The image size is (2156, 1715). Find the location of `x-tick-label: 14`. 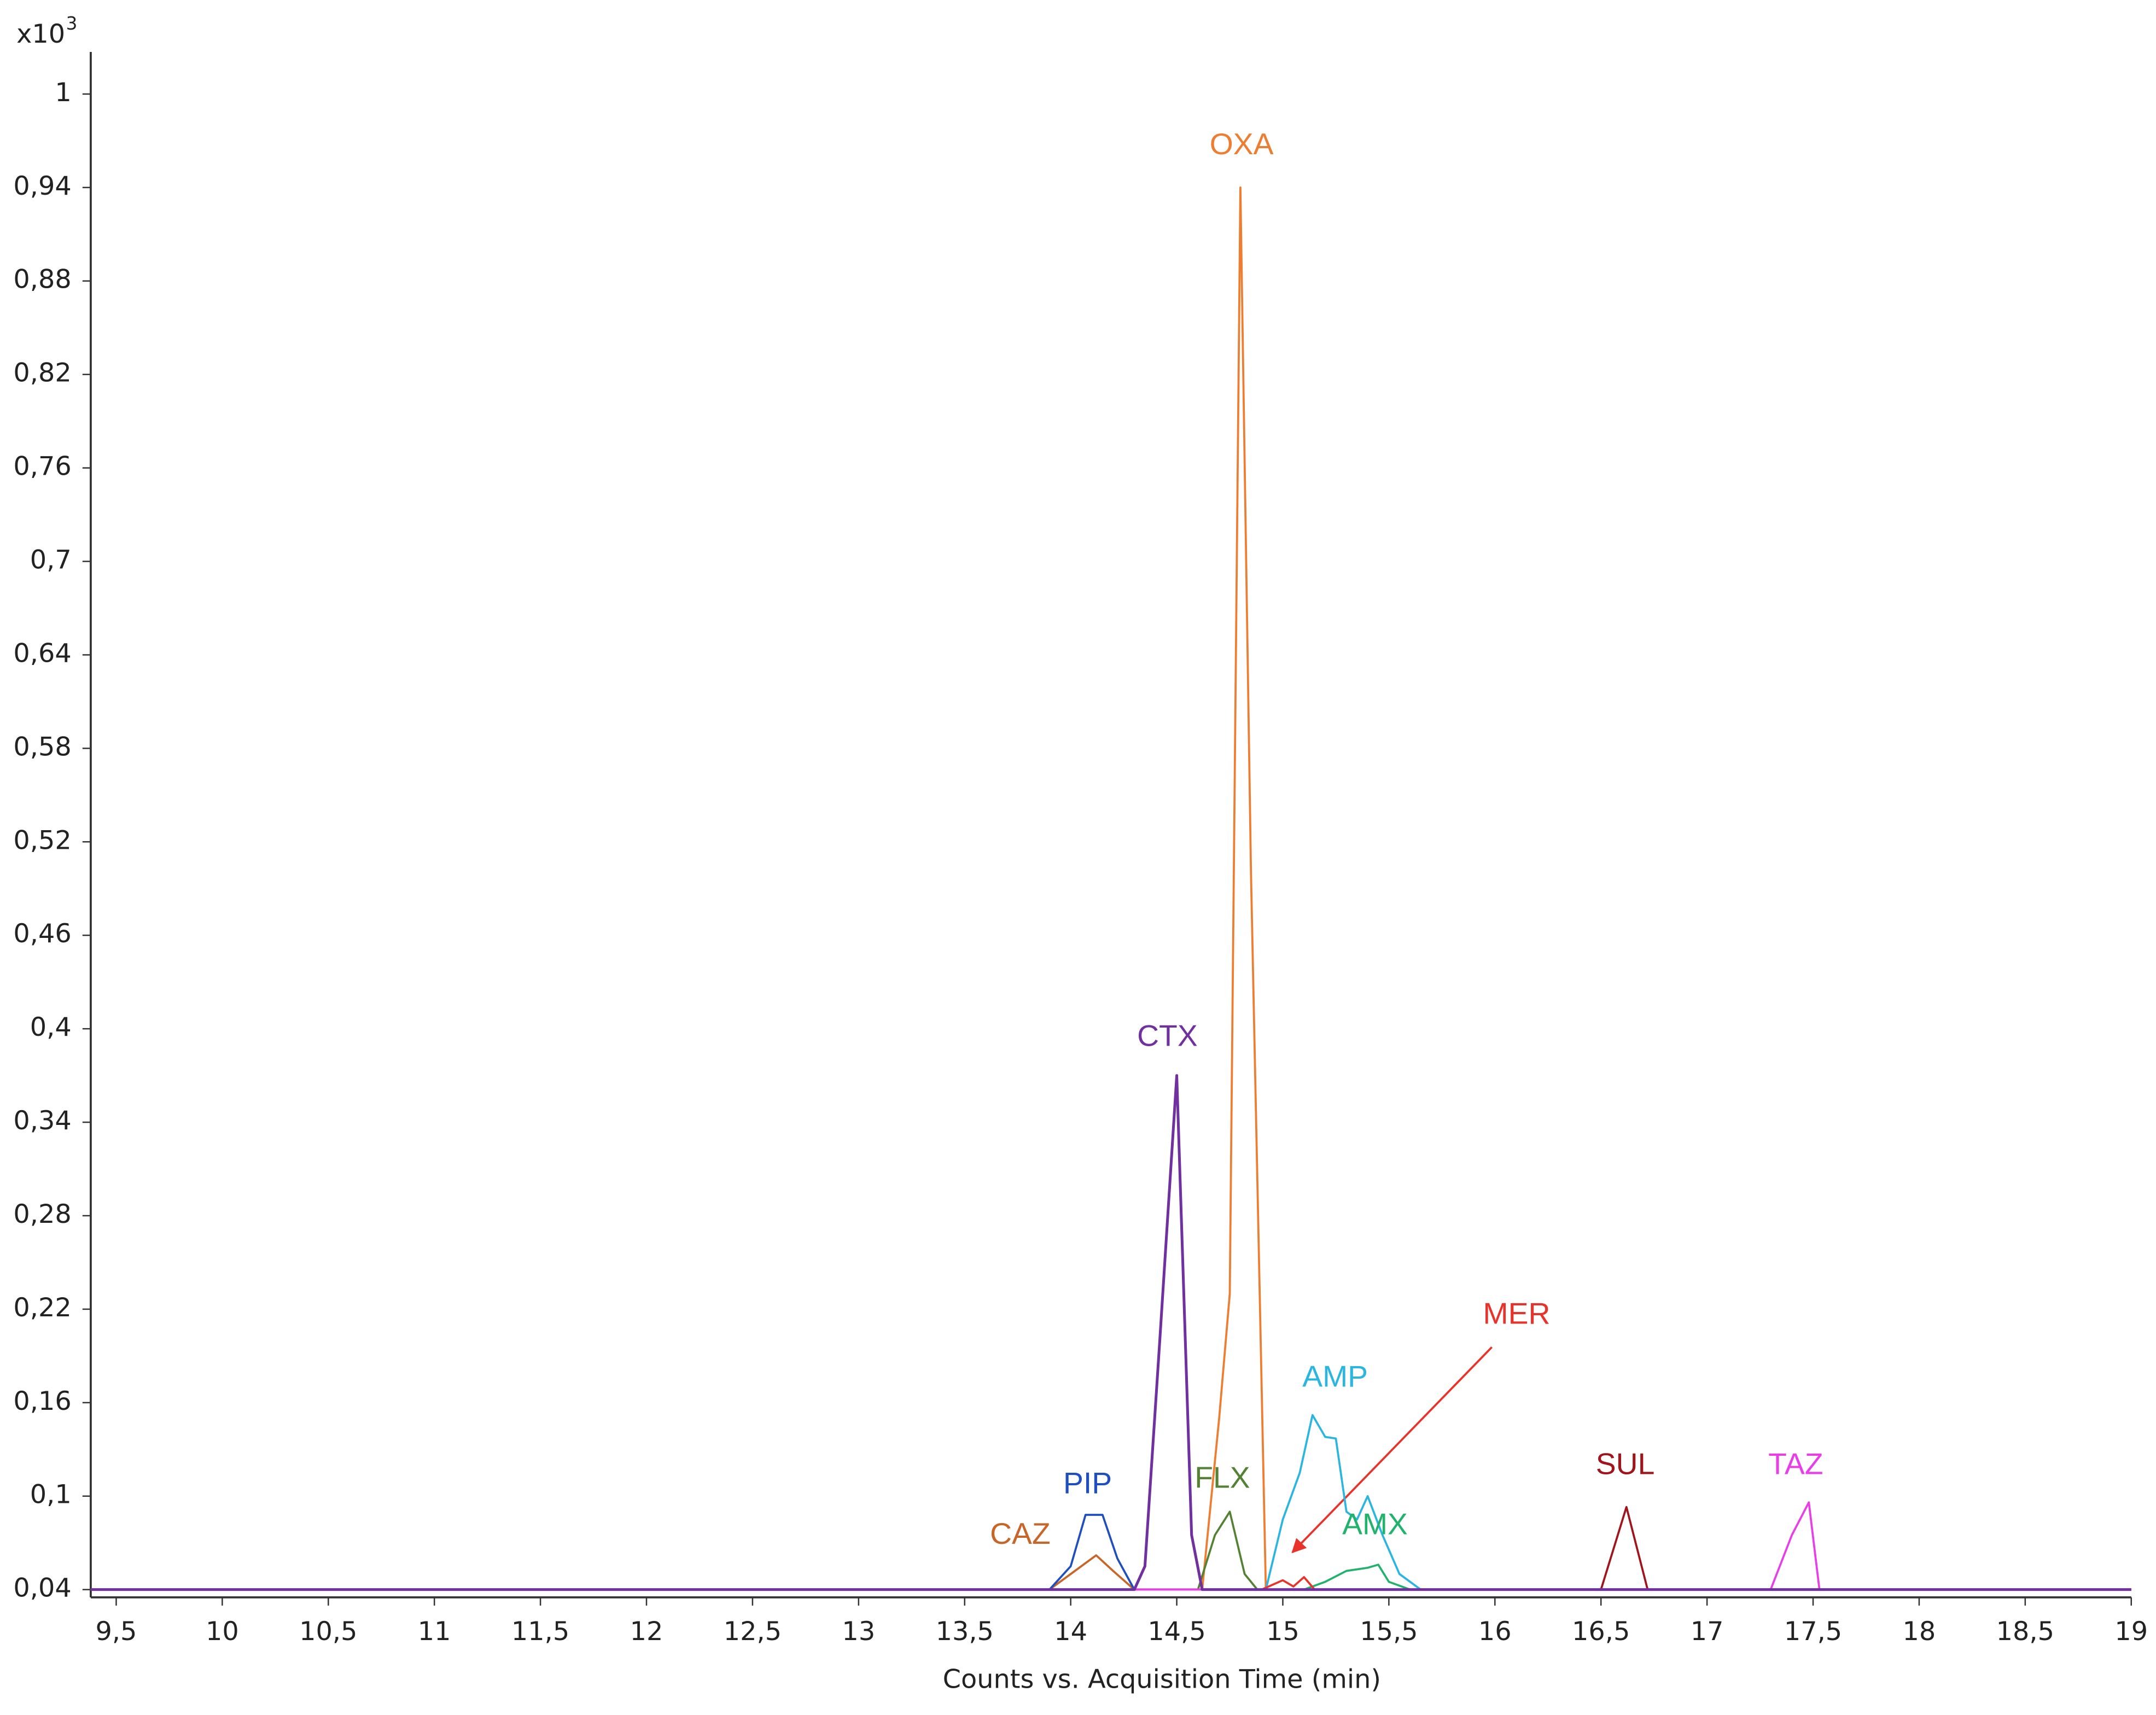

x-tick-label: 14 is located at coordinates (1070, 1632).